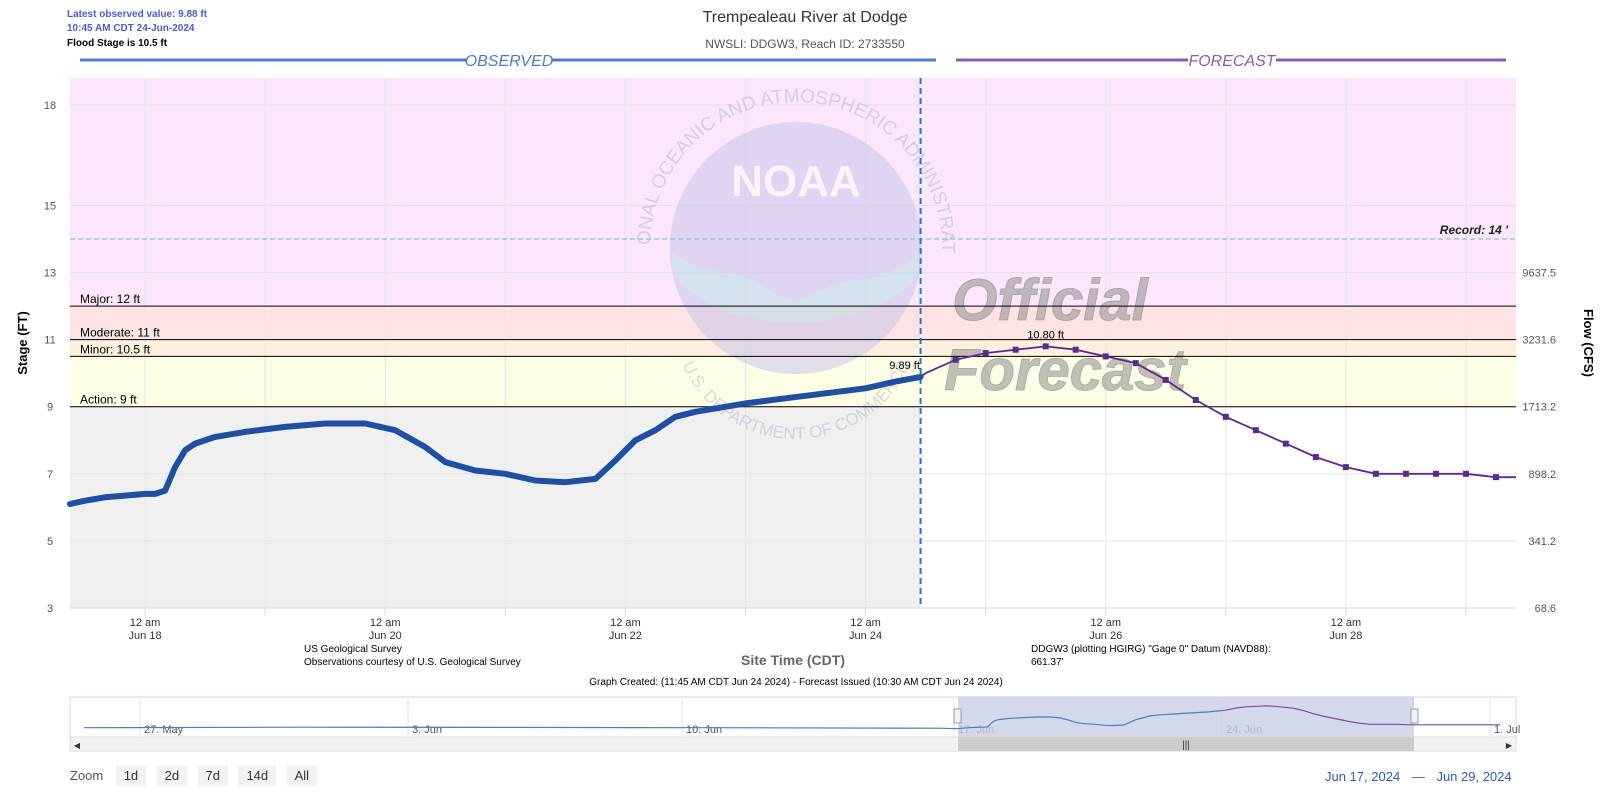 The image size is (1600, 800). What do you see at coordinates (120, 333) in the screenshot?
I see `threshold-label-moderate: Moderate: 11 ft` at bounding box center [120, 333].